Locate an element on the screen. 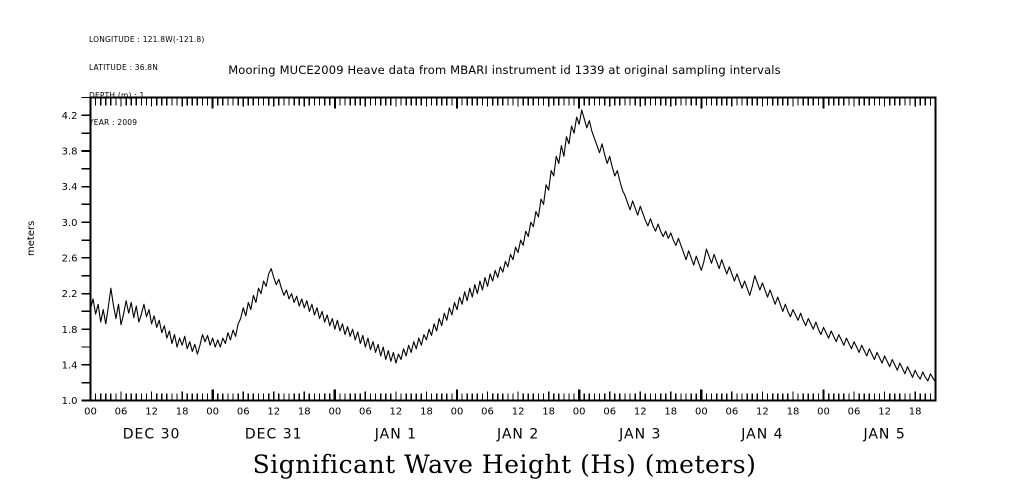 Image resolution: width=1009 pixels, height=504 pixels. y-tick-label: 3.0 is located at coordinates (70, 223).